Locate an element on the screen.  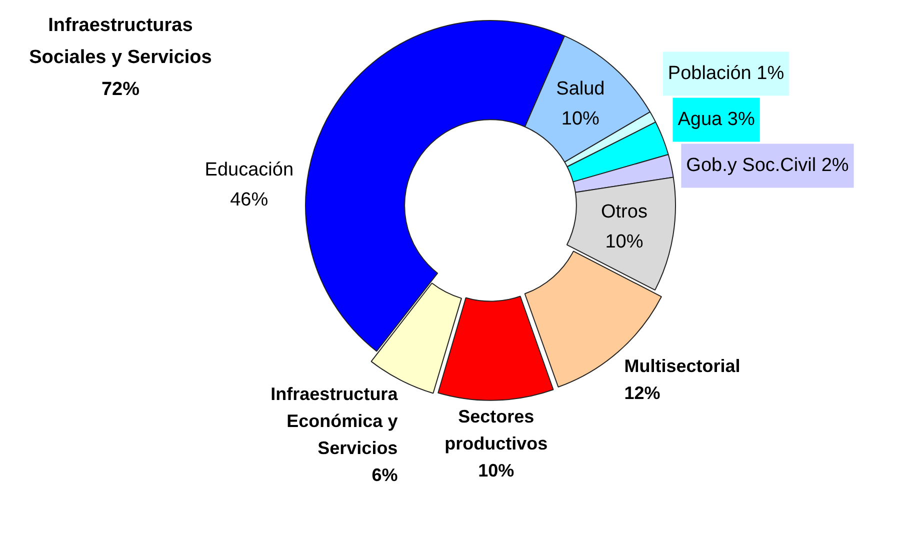
slice-label: Población 1% is located at coordinates (726, 73).